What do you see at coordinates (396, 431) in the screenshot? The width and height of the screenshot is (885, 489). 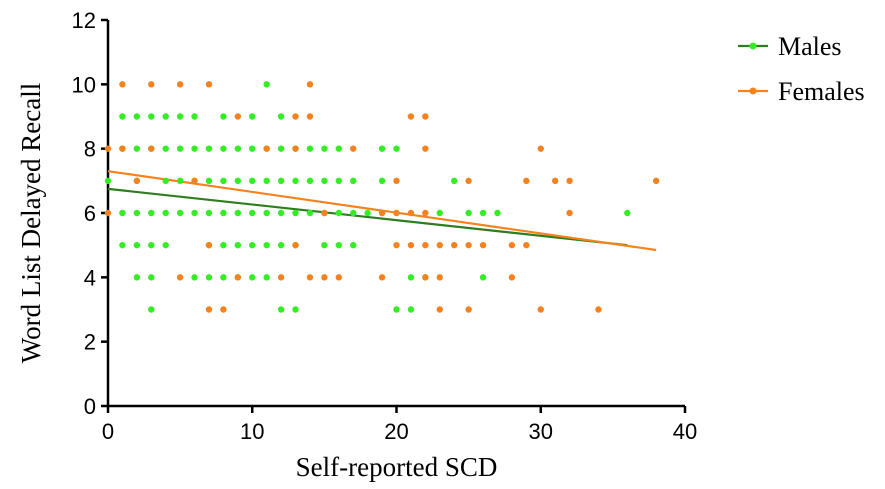 I see `x-tick-label: 20` at bounding box center [396, 431].